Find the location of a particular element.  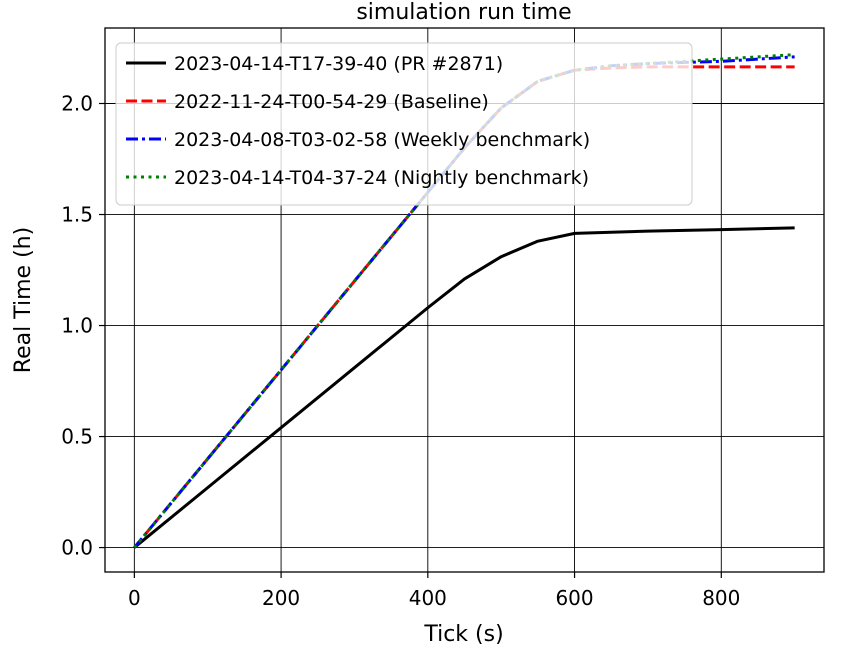

x-tick-label: 200 is located at coordinates (281, 598).